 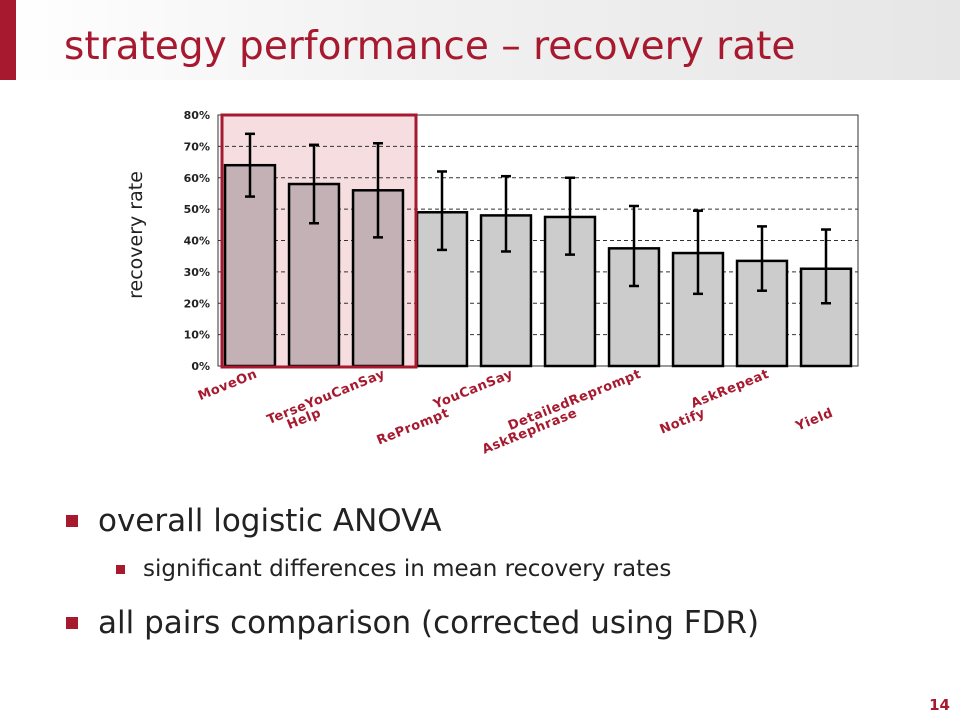 What do you see at coordinates (197, 178) in the screenshot?
I see `y-tick-label: 60%` at bounding box center [197, 178].